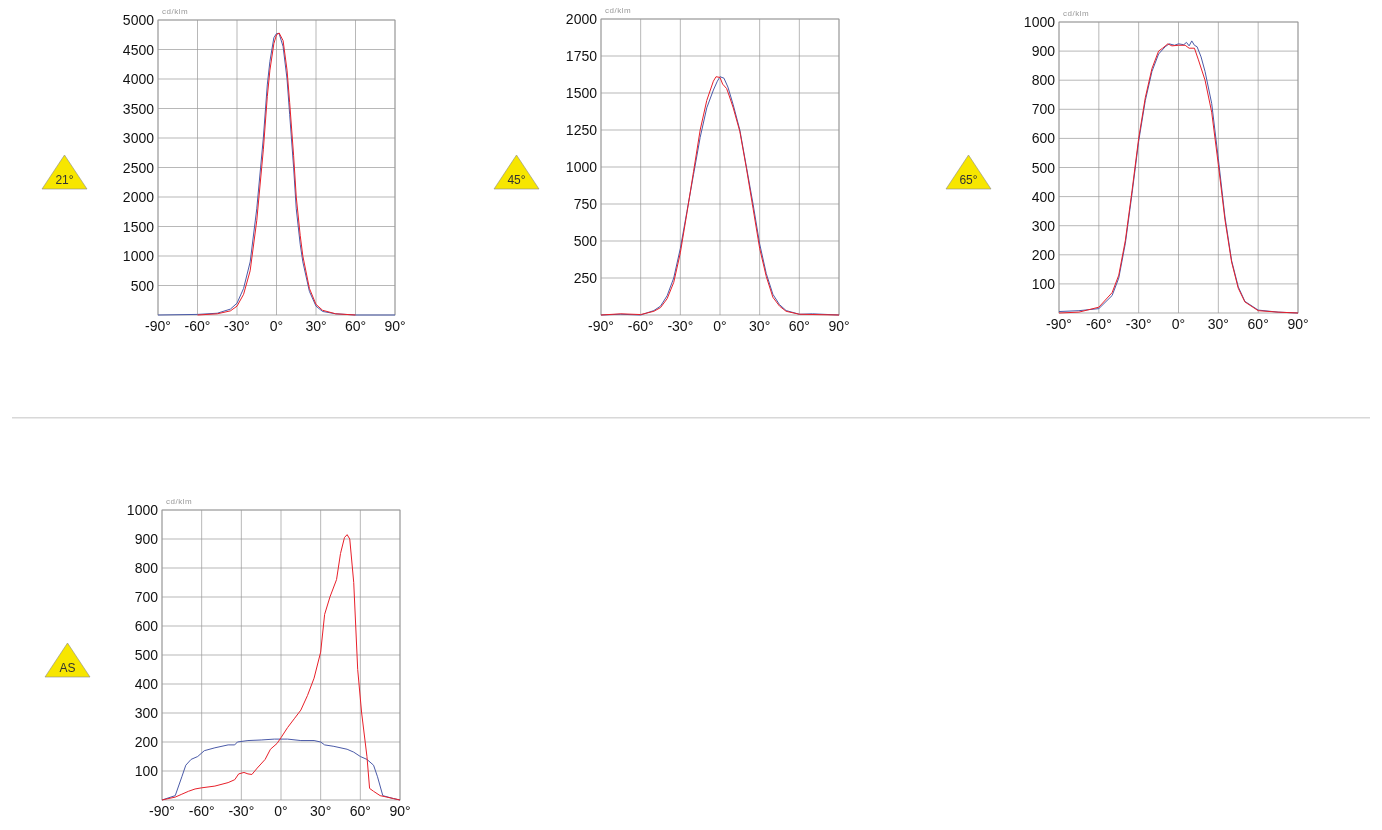  Describe the element at coordinates (585, 204) in the screenshot. I see `y-tick-label: 750` at that location.